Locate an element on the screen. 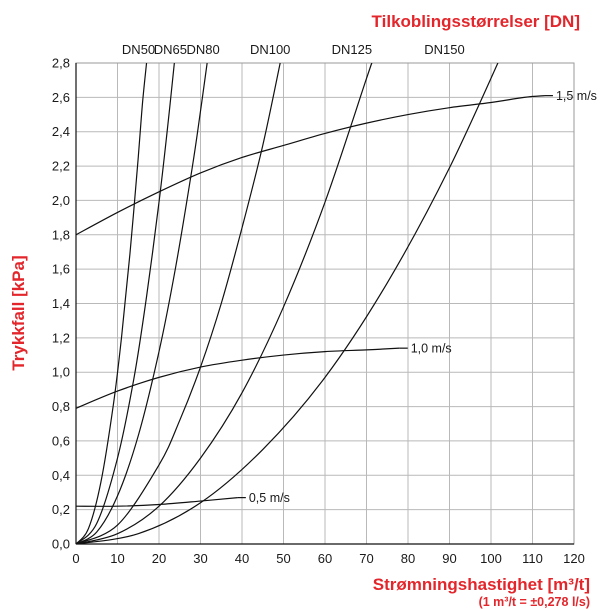 The height and width of the screenshot is (610, 616). y-tick-label-14: 2,8 is located at coordinates (61, 63).